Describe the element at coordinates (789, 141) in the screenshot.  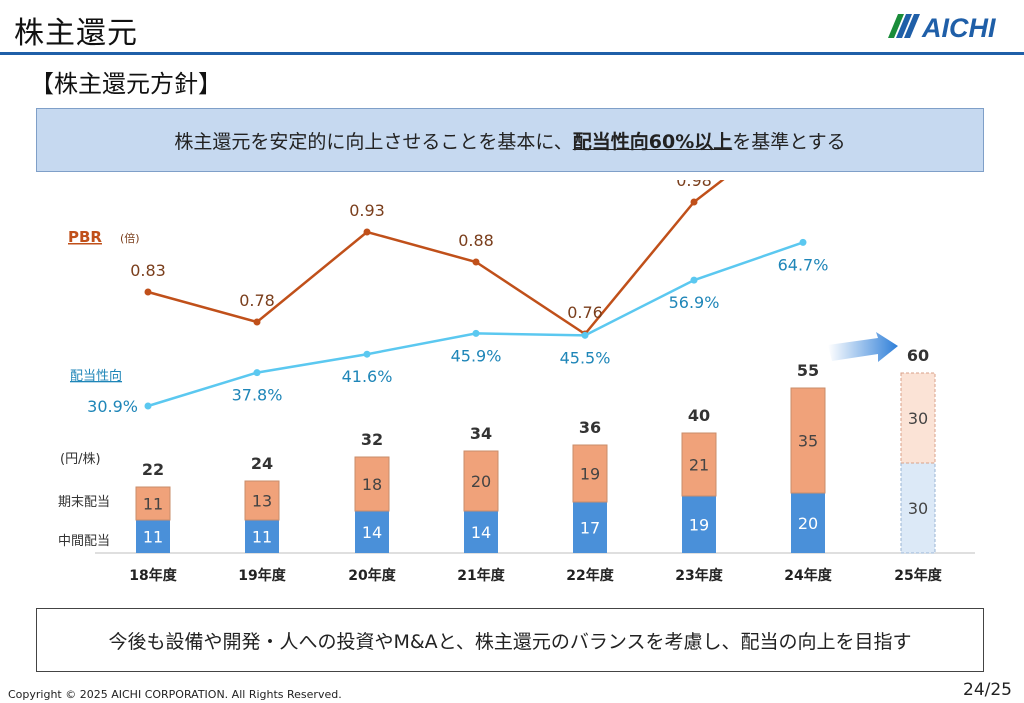
I see `policy-text-after: を基準とする` at that location.